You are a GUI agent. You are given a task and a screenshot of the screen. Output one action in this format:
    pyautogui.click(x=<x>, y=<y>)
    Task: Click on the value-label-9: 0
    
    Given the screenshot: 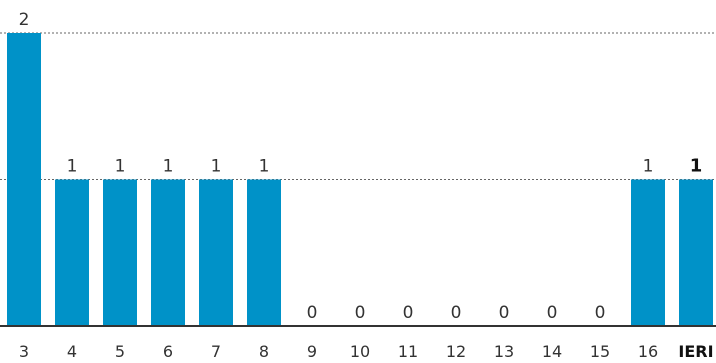 What is the action you would take?
    pyautogui.click(x=312, y=313)
    